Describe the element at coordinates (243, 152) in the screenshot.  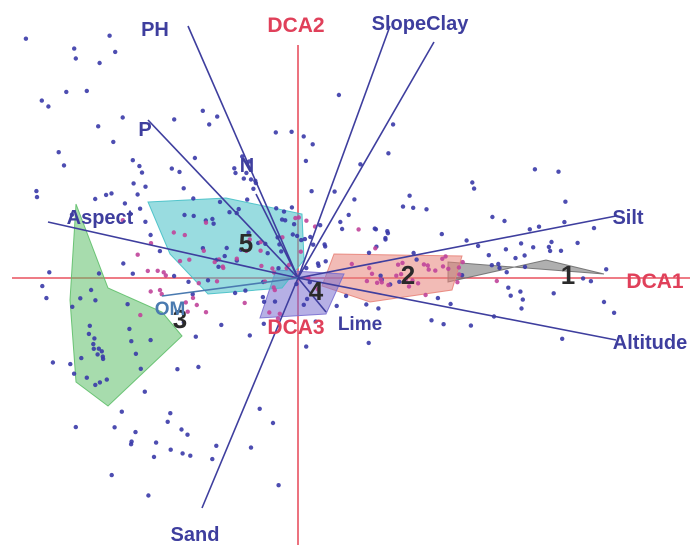
I see `vector-ph` at that location.